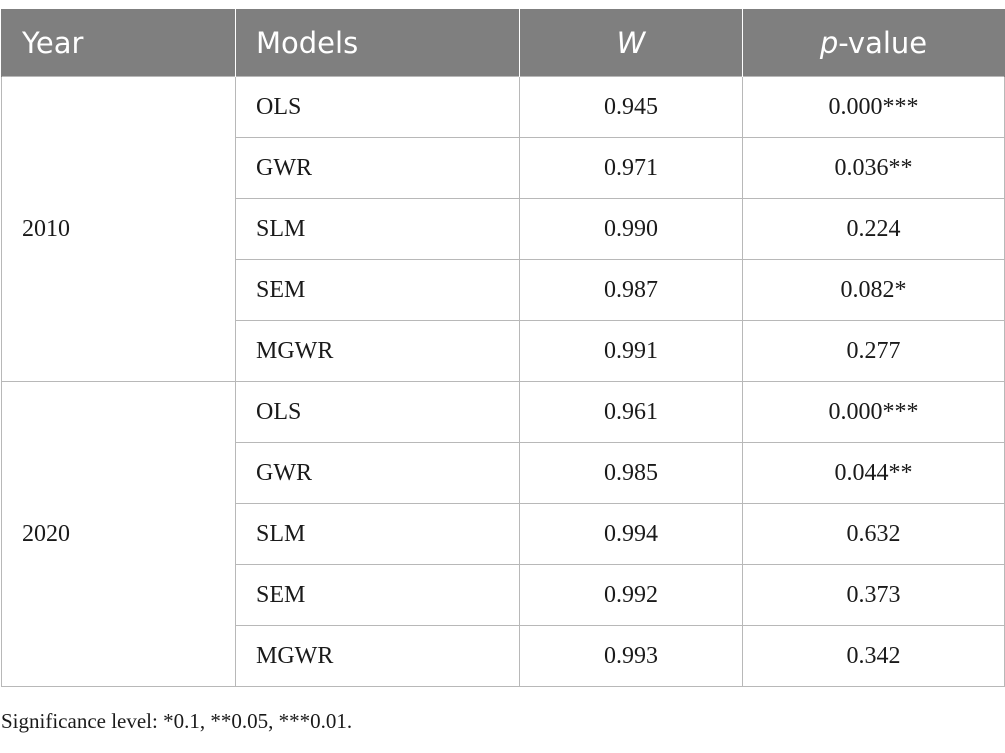 The height and width of the screenshot is (753, 1005). Describe the element at coordinates (829, 42) in the screenshot. I see `header-p-italic: p` at that location.